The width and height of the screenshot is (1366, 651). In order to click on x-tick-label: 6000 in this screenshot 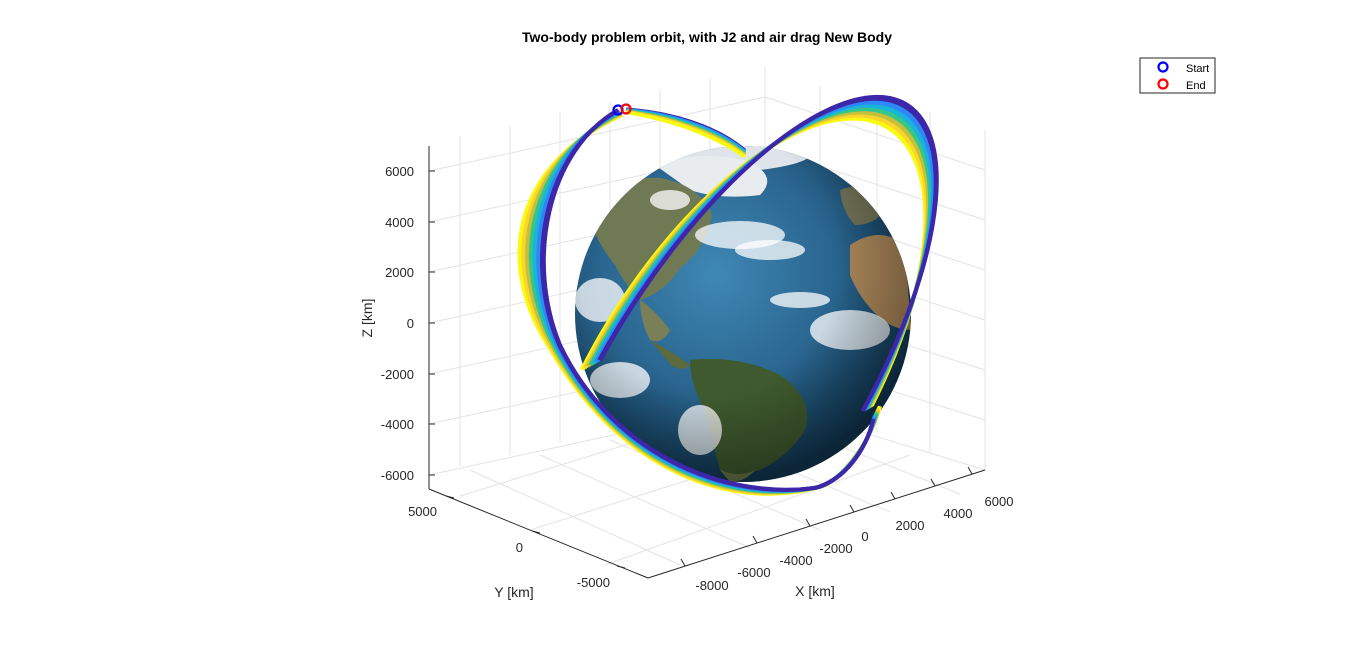, I will do `click(999, 501)`.